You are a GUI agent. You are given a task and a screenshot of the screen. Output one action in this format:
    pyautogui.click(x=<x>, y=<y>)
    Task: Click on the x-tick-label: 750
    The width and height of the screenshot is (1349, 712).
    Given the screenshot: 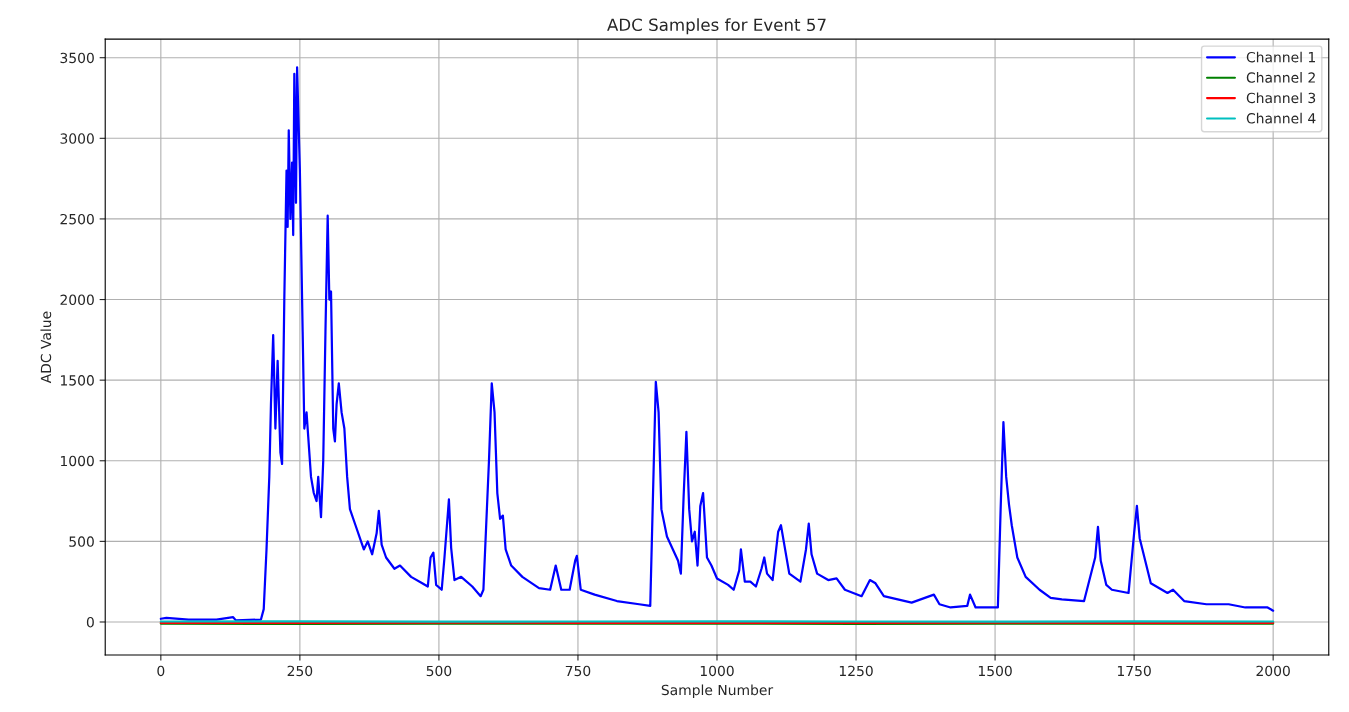 What is the action you would take?
    pyautogui.click(x=578, y=671)
    